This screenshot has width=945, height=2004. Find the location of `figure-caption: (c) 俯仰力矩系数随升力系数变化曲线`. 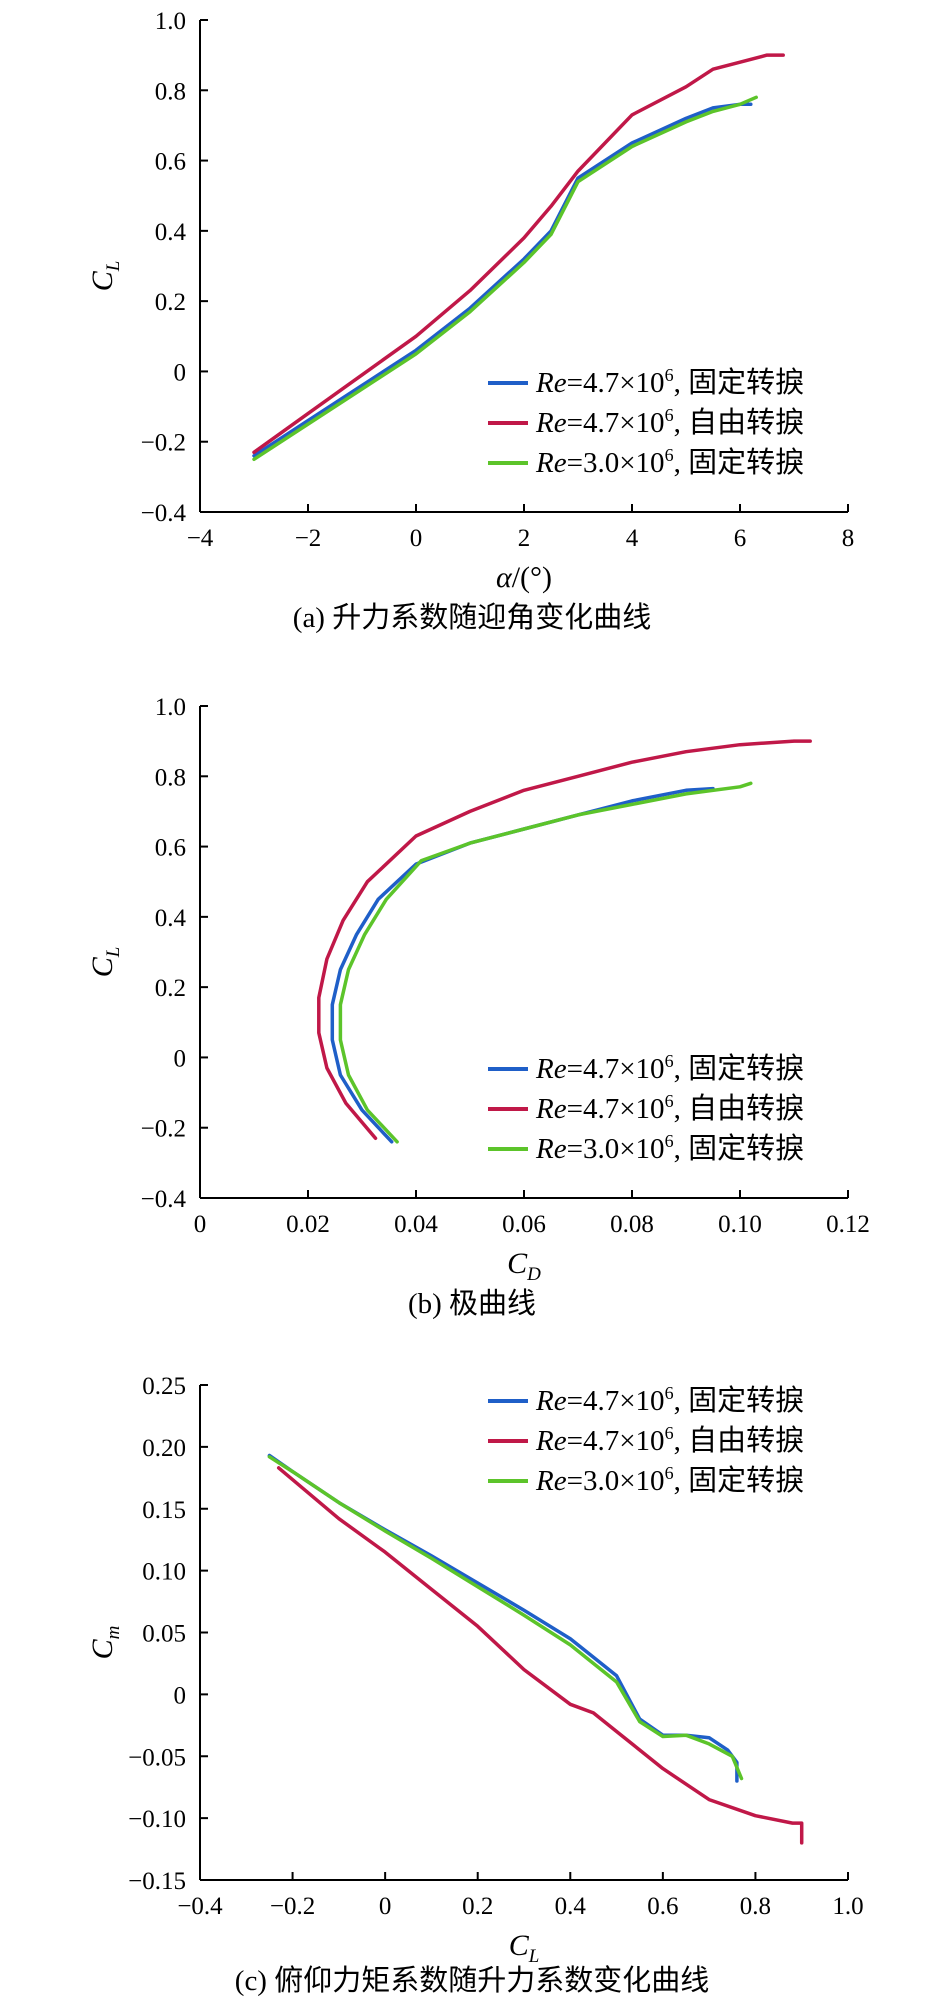

figure-caption: (c) 俯仰力矩系数随升力系数变化曲线 is located at coordinates (472, 1980).